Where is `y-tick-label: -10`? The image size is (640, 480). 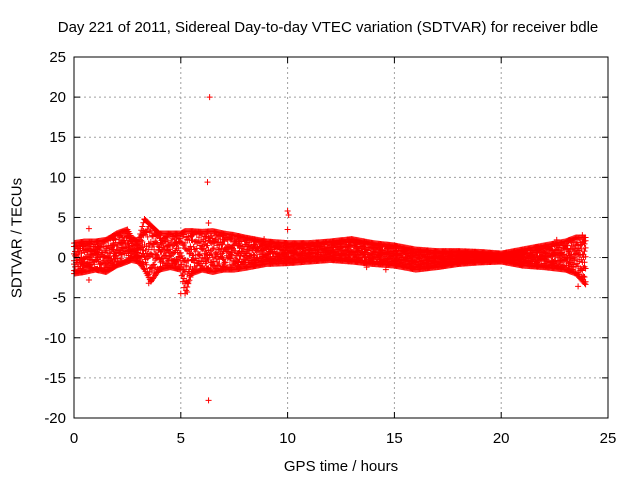 y-tick-label: -10 is located at coordinates (55, 338).